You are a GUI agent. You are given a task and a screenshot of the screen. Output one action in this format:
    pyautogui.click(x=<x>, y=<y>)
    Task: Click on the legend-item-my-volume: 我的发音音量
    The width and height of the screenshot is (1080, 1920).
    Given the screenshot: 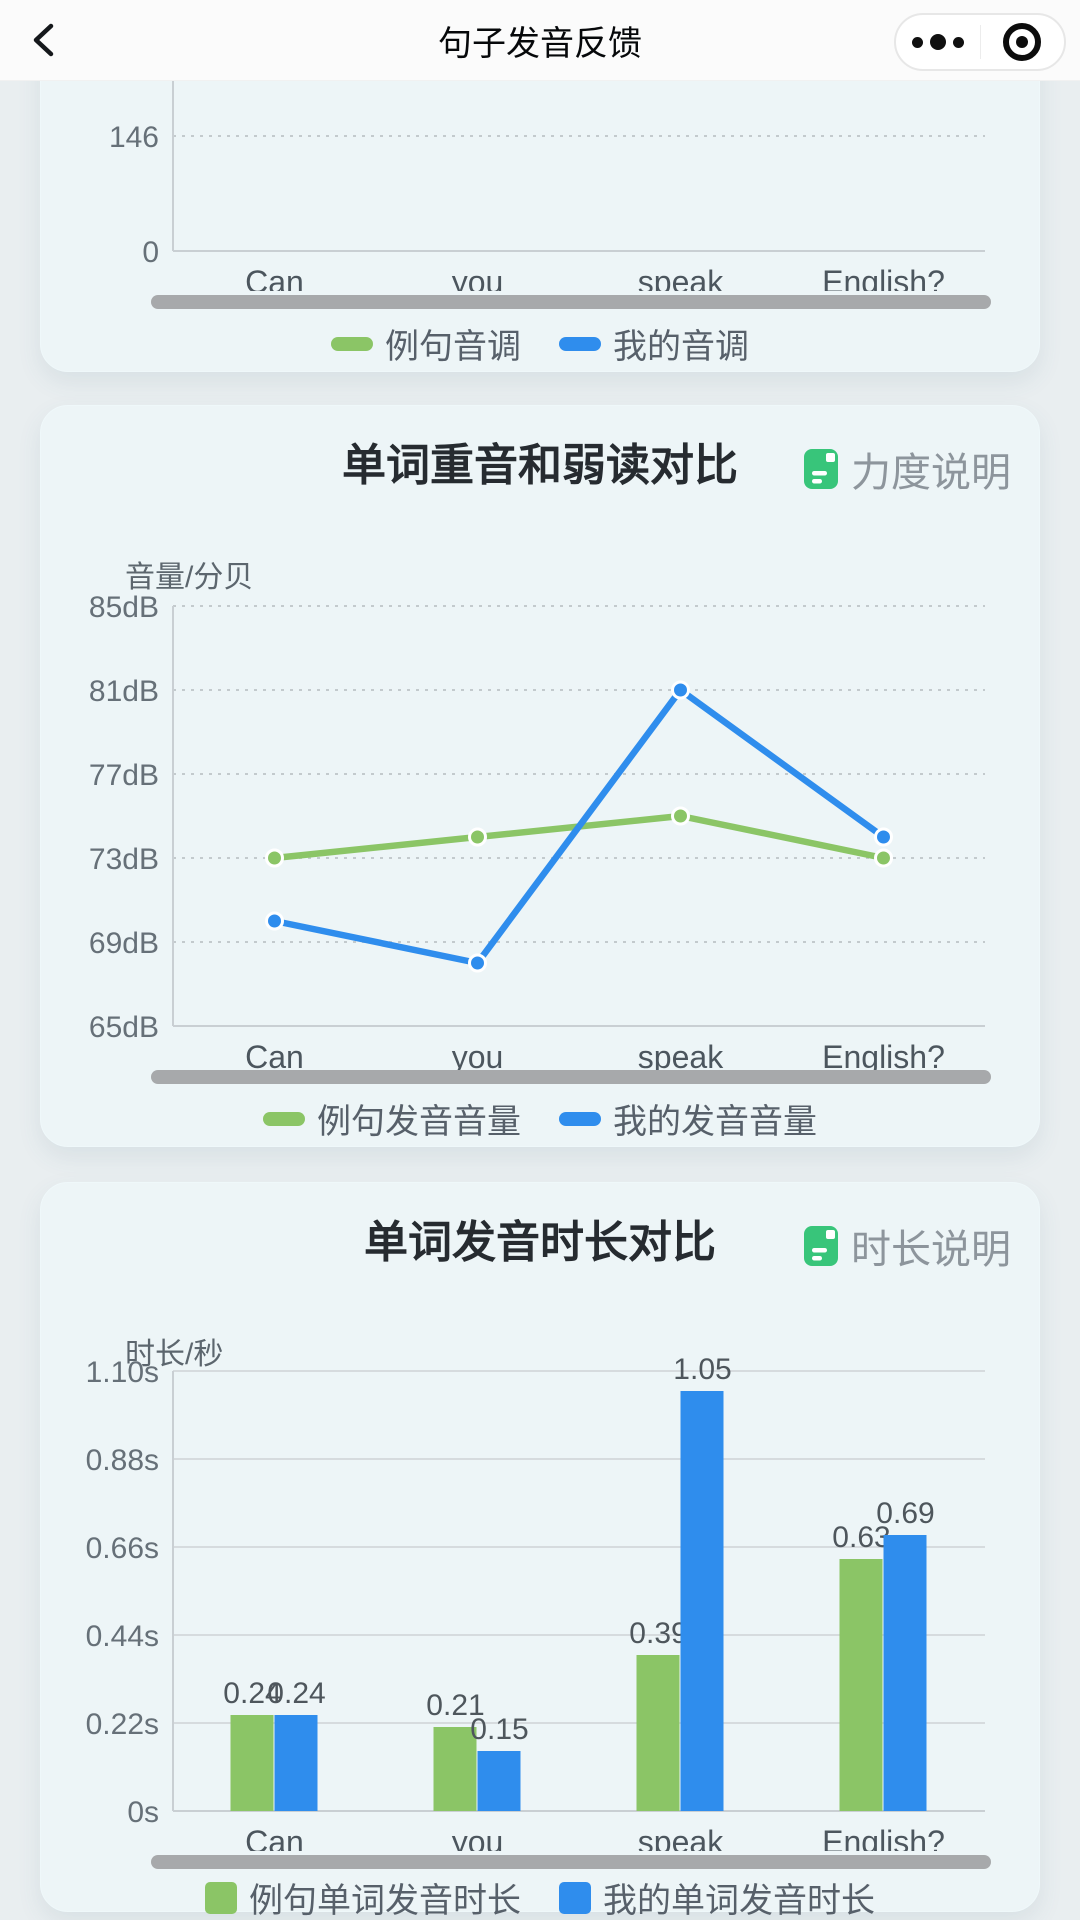 What is the action you would take?
    pyautogui.click(x=688, y=1118)
    